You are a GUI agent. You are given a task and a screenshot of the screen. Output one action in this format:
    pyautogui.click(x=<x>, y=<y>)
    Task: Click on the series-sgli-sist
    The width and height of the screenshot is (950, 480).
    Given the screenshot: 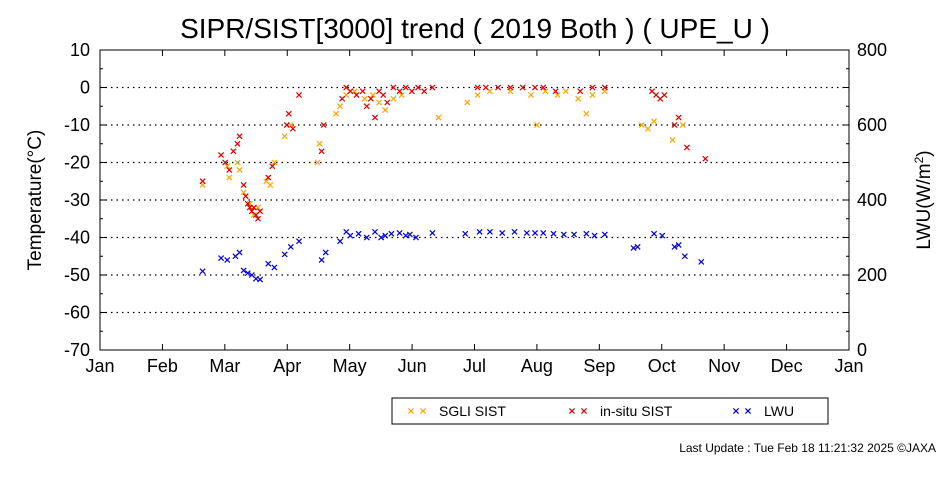 What is the action you would take?
    pyautogui.click(x=442, y=153)
    